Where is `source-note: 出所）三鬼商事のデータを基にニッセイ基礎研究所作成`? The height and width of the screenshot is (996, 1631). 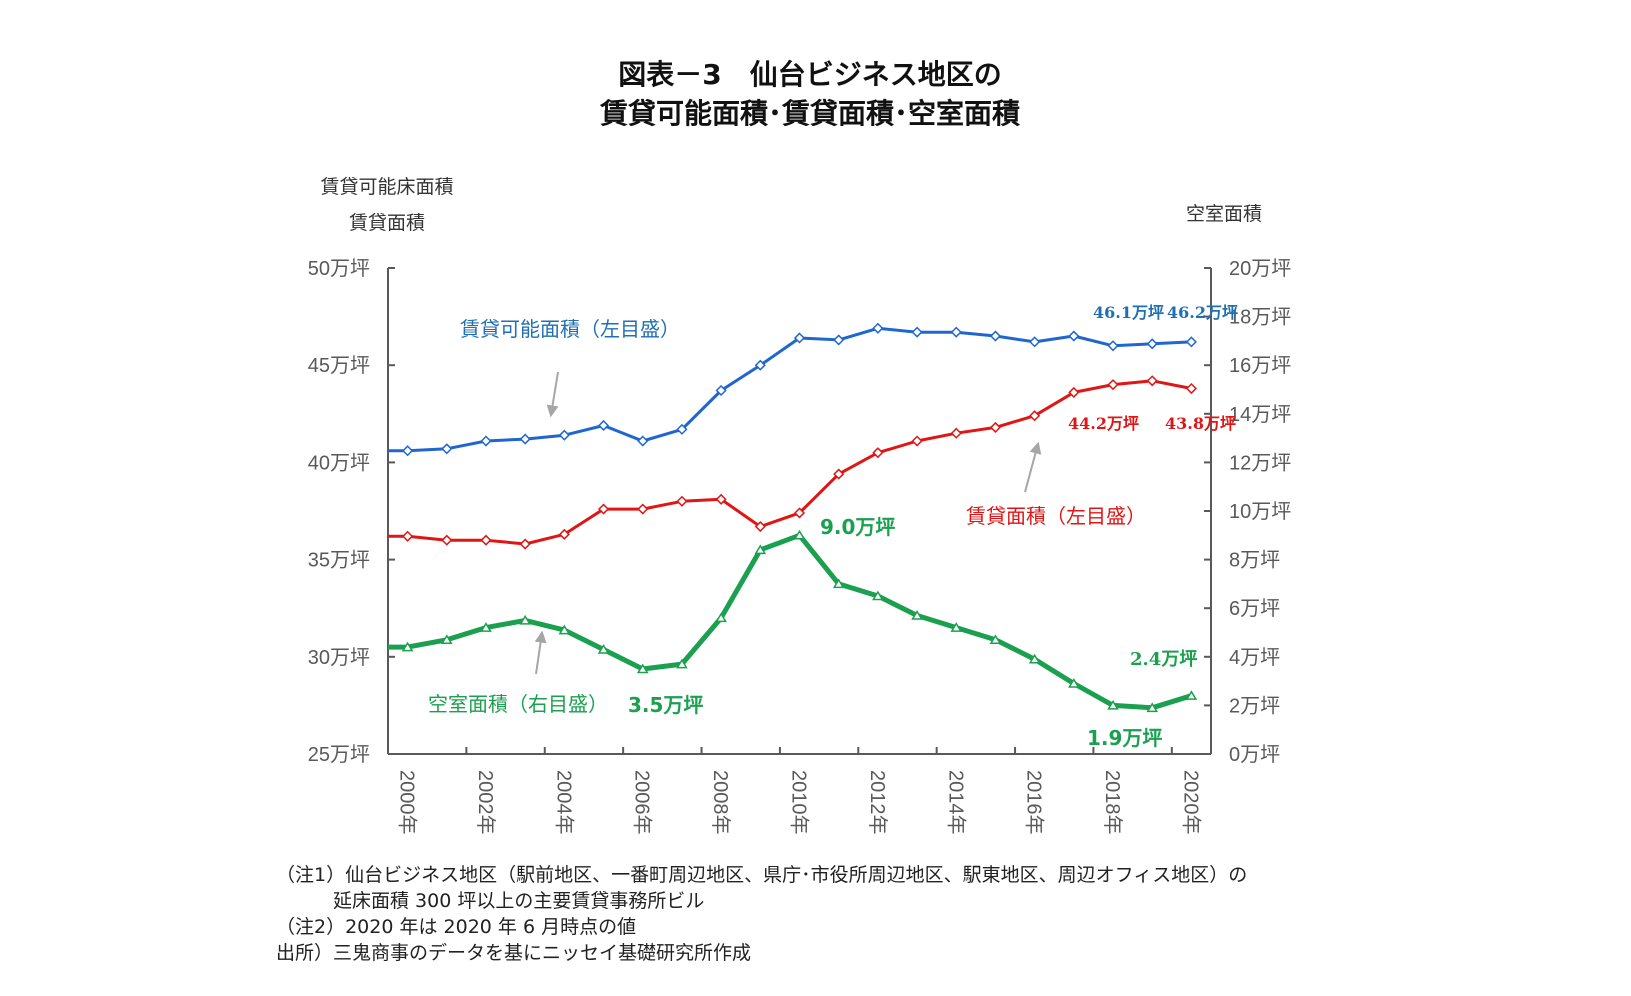 source-note: 出所）三鬼商事のデータを基にニッセイ基礎研究所作成 is located at coordinates (513, 953).